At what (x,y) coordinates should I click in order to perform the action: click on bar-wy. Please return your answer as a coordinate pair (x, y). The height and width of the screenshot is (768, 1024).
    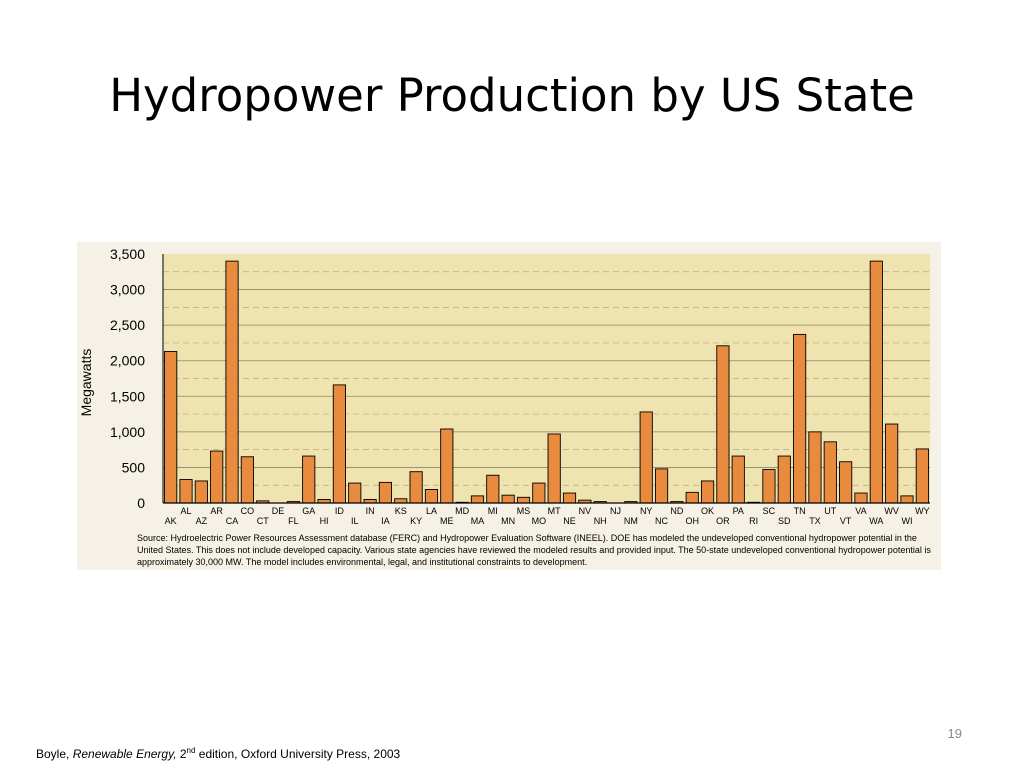
    Looking at the image, I should click on (922, 476).